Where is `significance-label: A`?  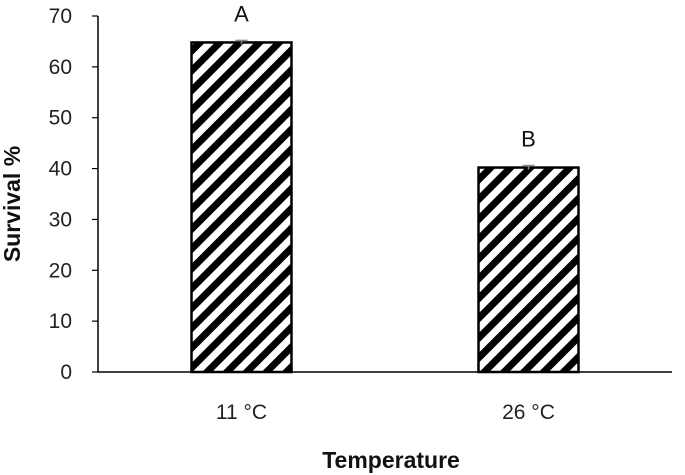 significance-label: A is located at coordinates (241, 13).